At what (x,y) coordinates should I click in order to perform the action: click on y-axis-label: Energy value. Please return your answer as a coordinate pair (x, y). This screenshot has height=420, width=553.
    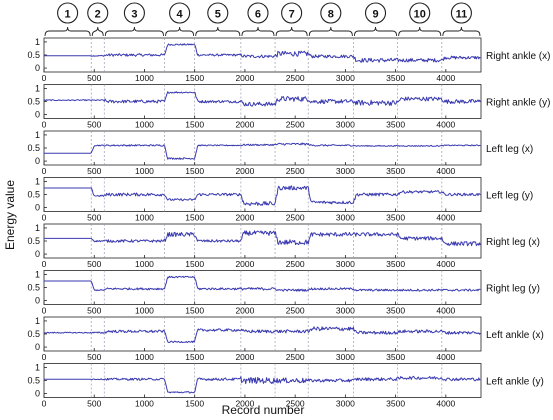
    Looking at the image, I should click on (10, 215).